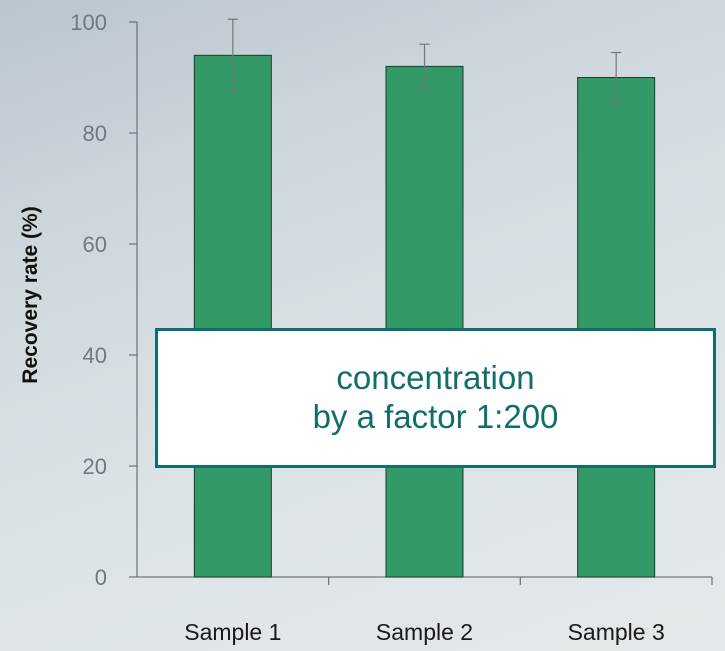  What do you see at coordinates (95, 133) in the screenshot?
I see `y-tick-label: 80` at bounding box center [95, 133].